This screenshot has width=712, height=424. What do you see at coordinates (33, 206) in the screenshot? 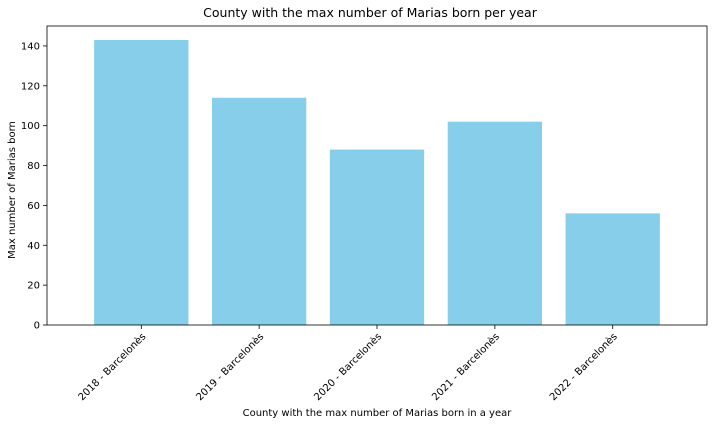
I see `y-tick-label: 60` at bounding box center [33, 206].